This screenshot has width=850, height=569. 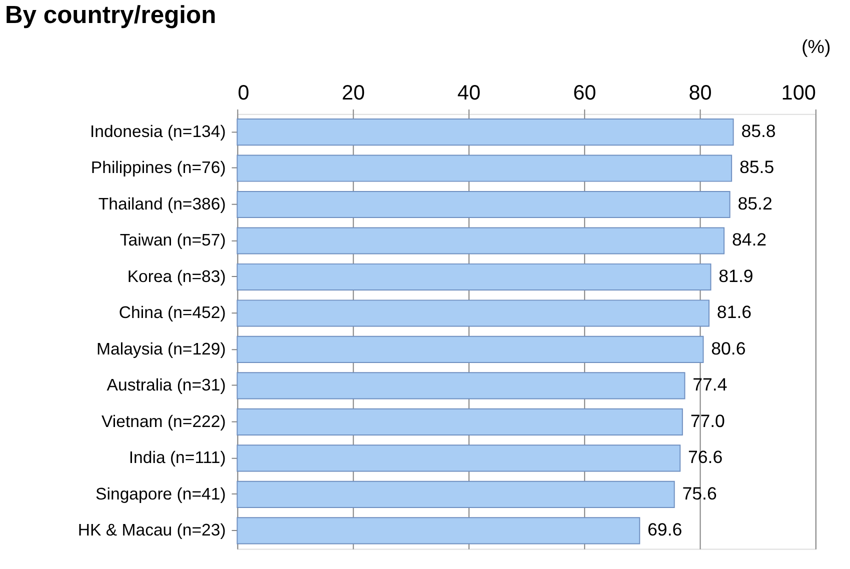 What do you see at coordinates (699, 493) in the screenshot?
I see `data-label: 75.6` at bounding box center [699, 493].